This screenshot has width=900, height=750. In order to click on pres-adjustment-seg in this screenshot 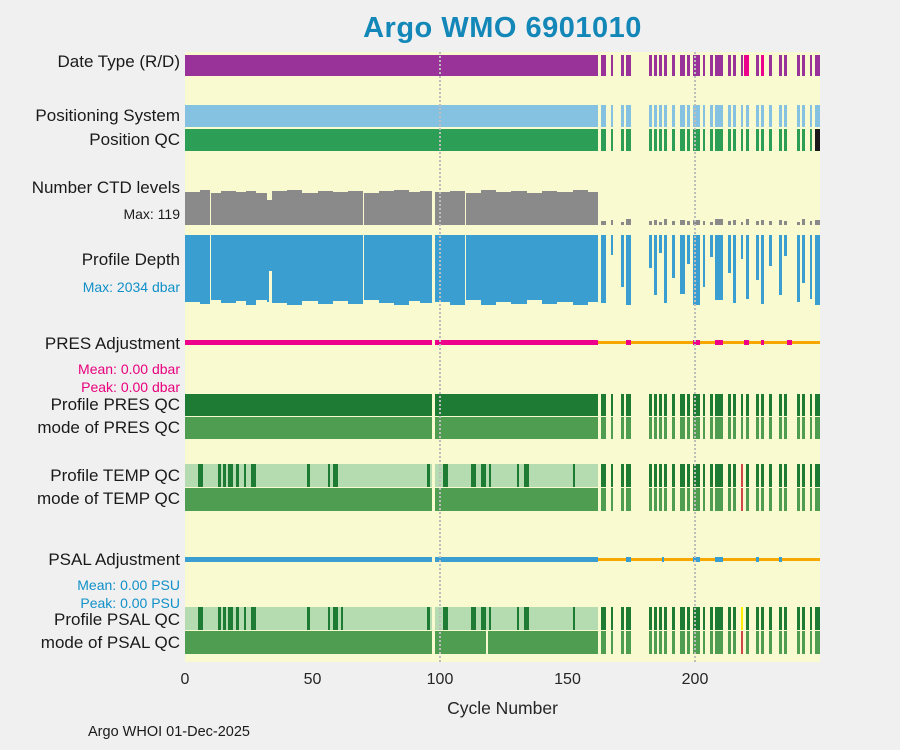, I will do `click(746, 342)`.